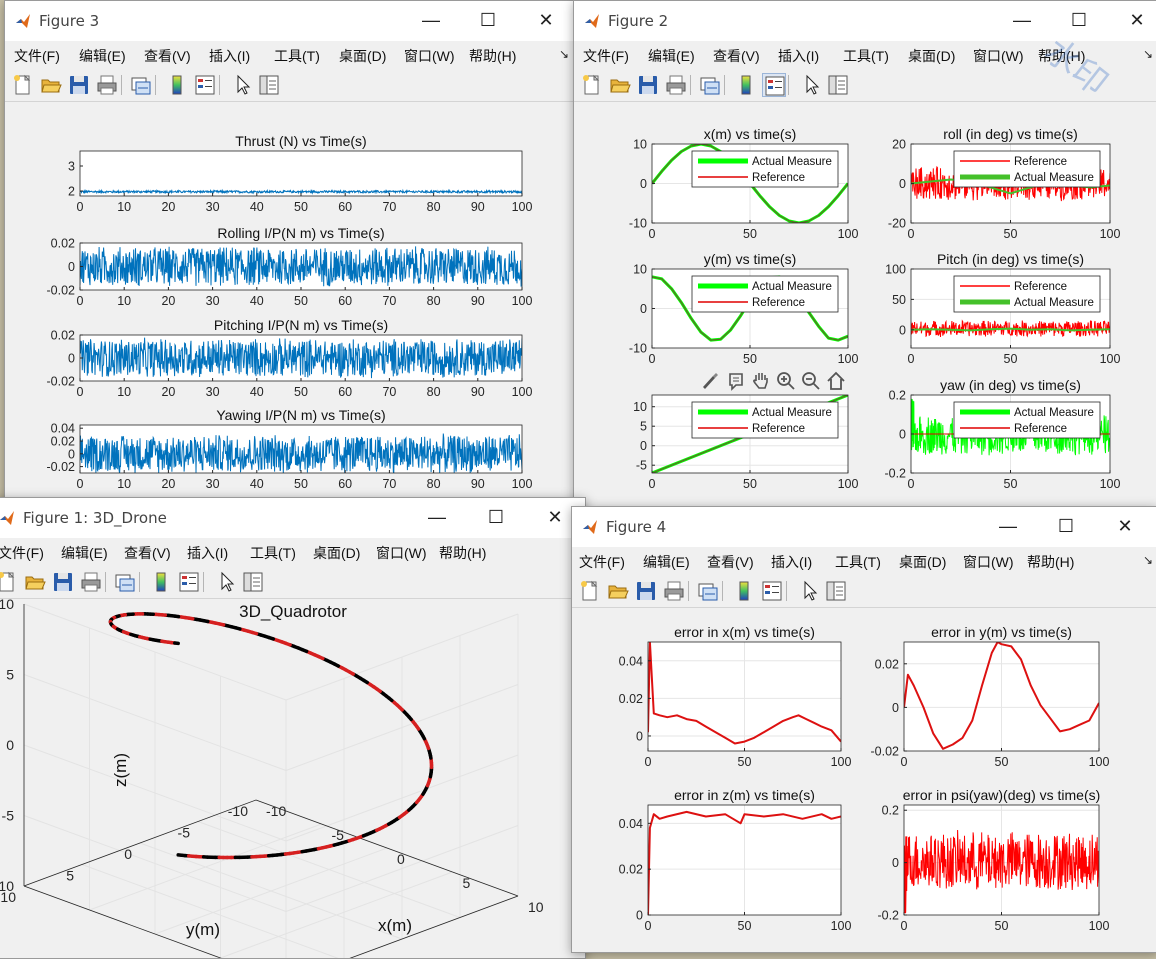 This screenshot has height=959, width=1156. I want to click on title-bar: Figure 3 — ☐ ✕, so click(289, 21).